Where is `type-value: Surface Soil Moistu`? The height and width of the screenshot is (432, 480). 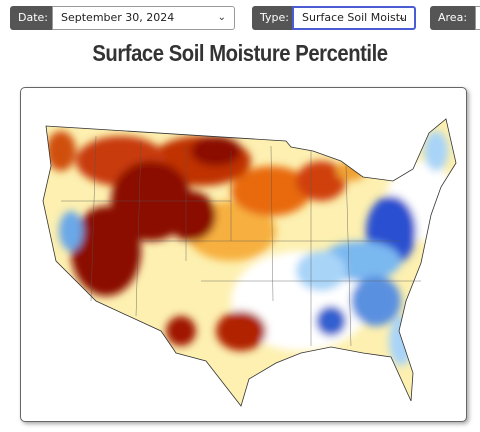
type-value: Surface Soil Moistu is located at coordinates (355, 17).